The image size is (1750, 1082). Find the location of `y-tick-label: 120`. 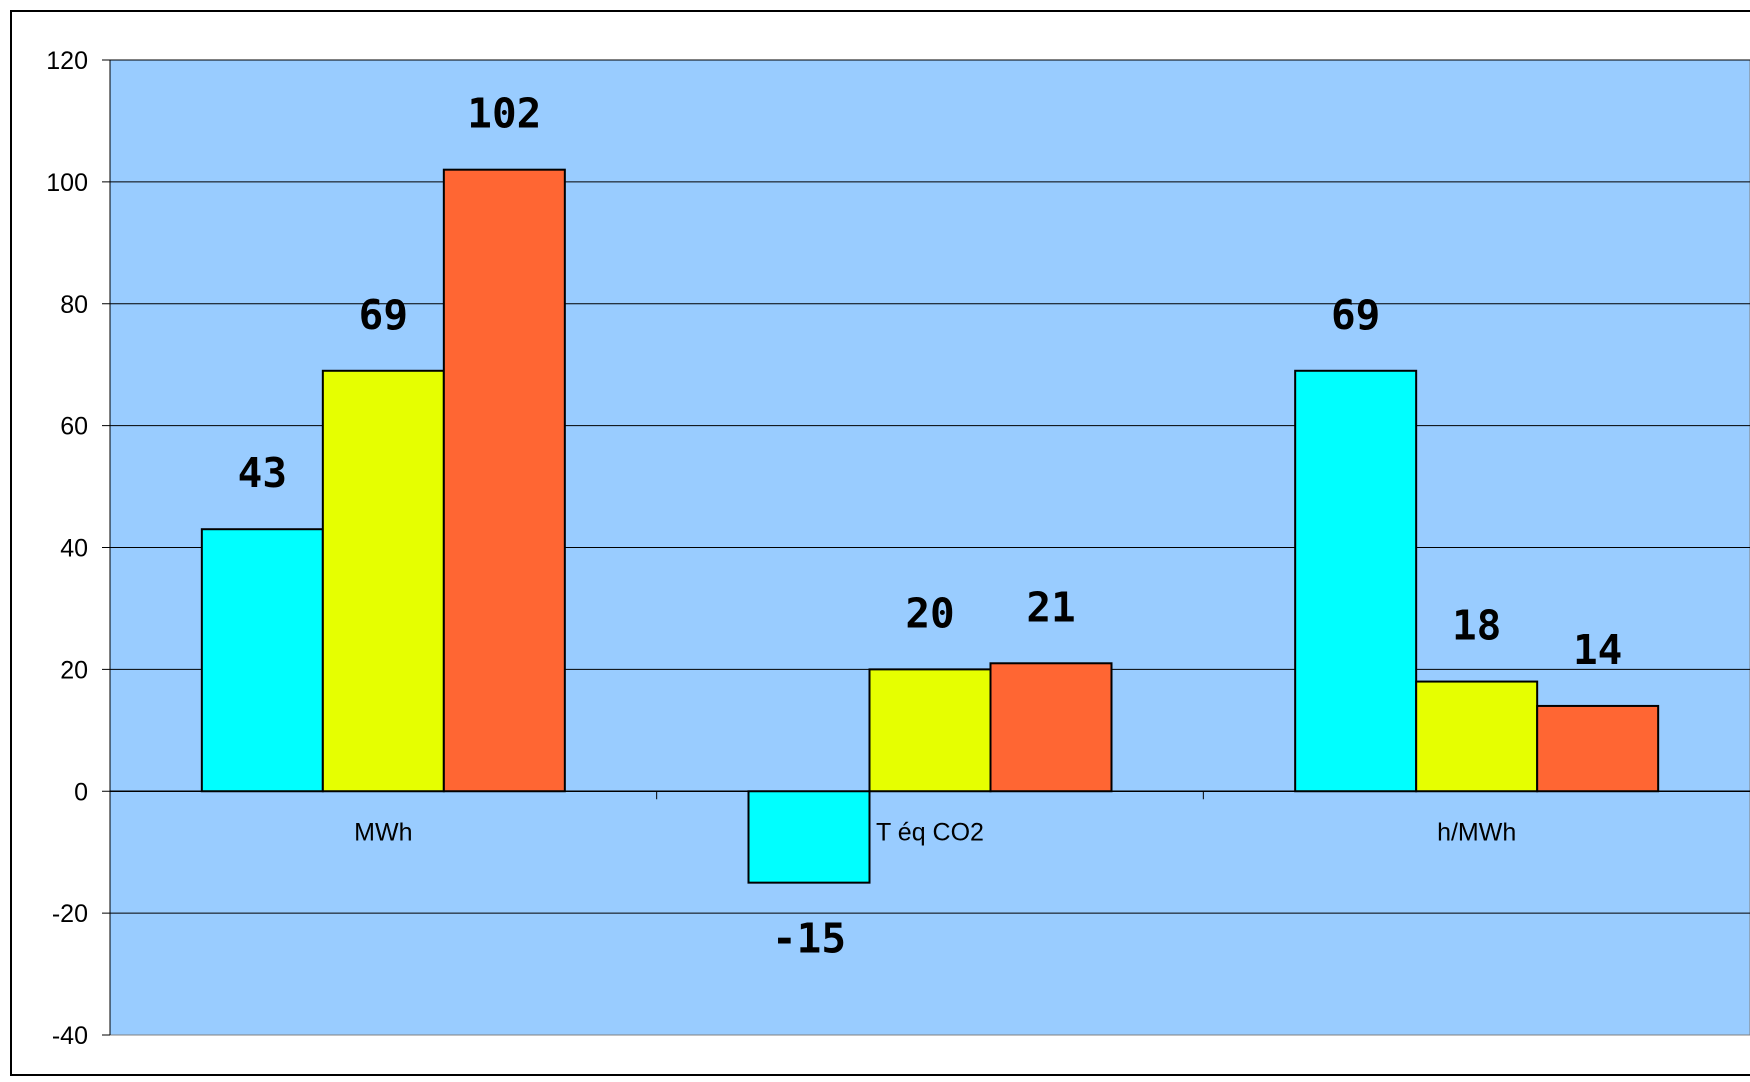

y-tick-label: 120 is located at coordinates (67, 61).